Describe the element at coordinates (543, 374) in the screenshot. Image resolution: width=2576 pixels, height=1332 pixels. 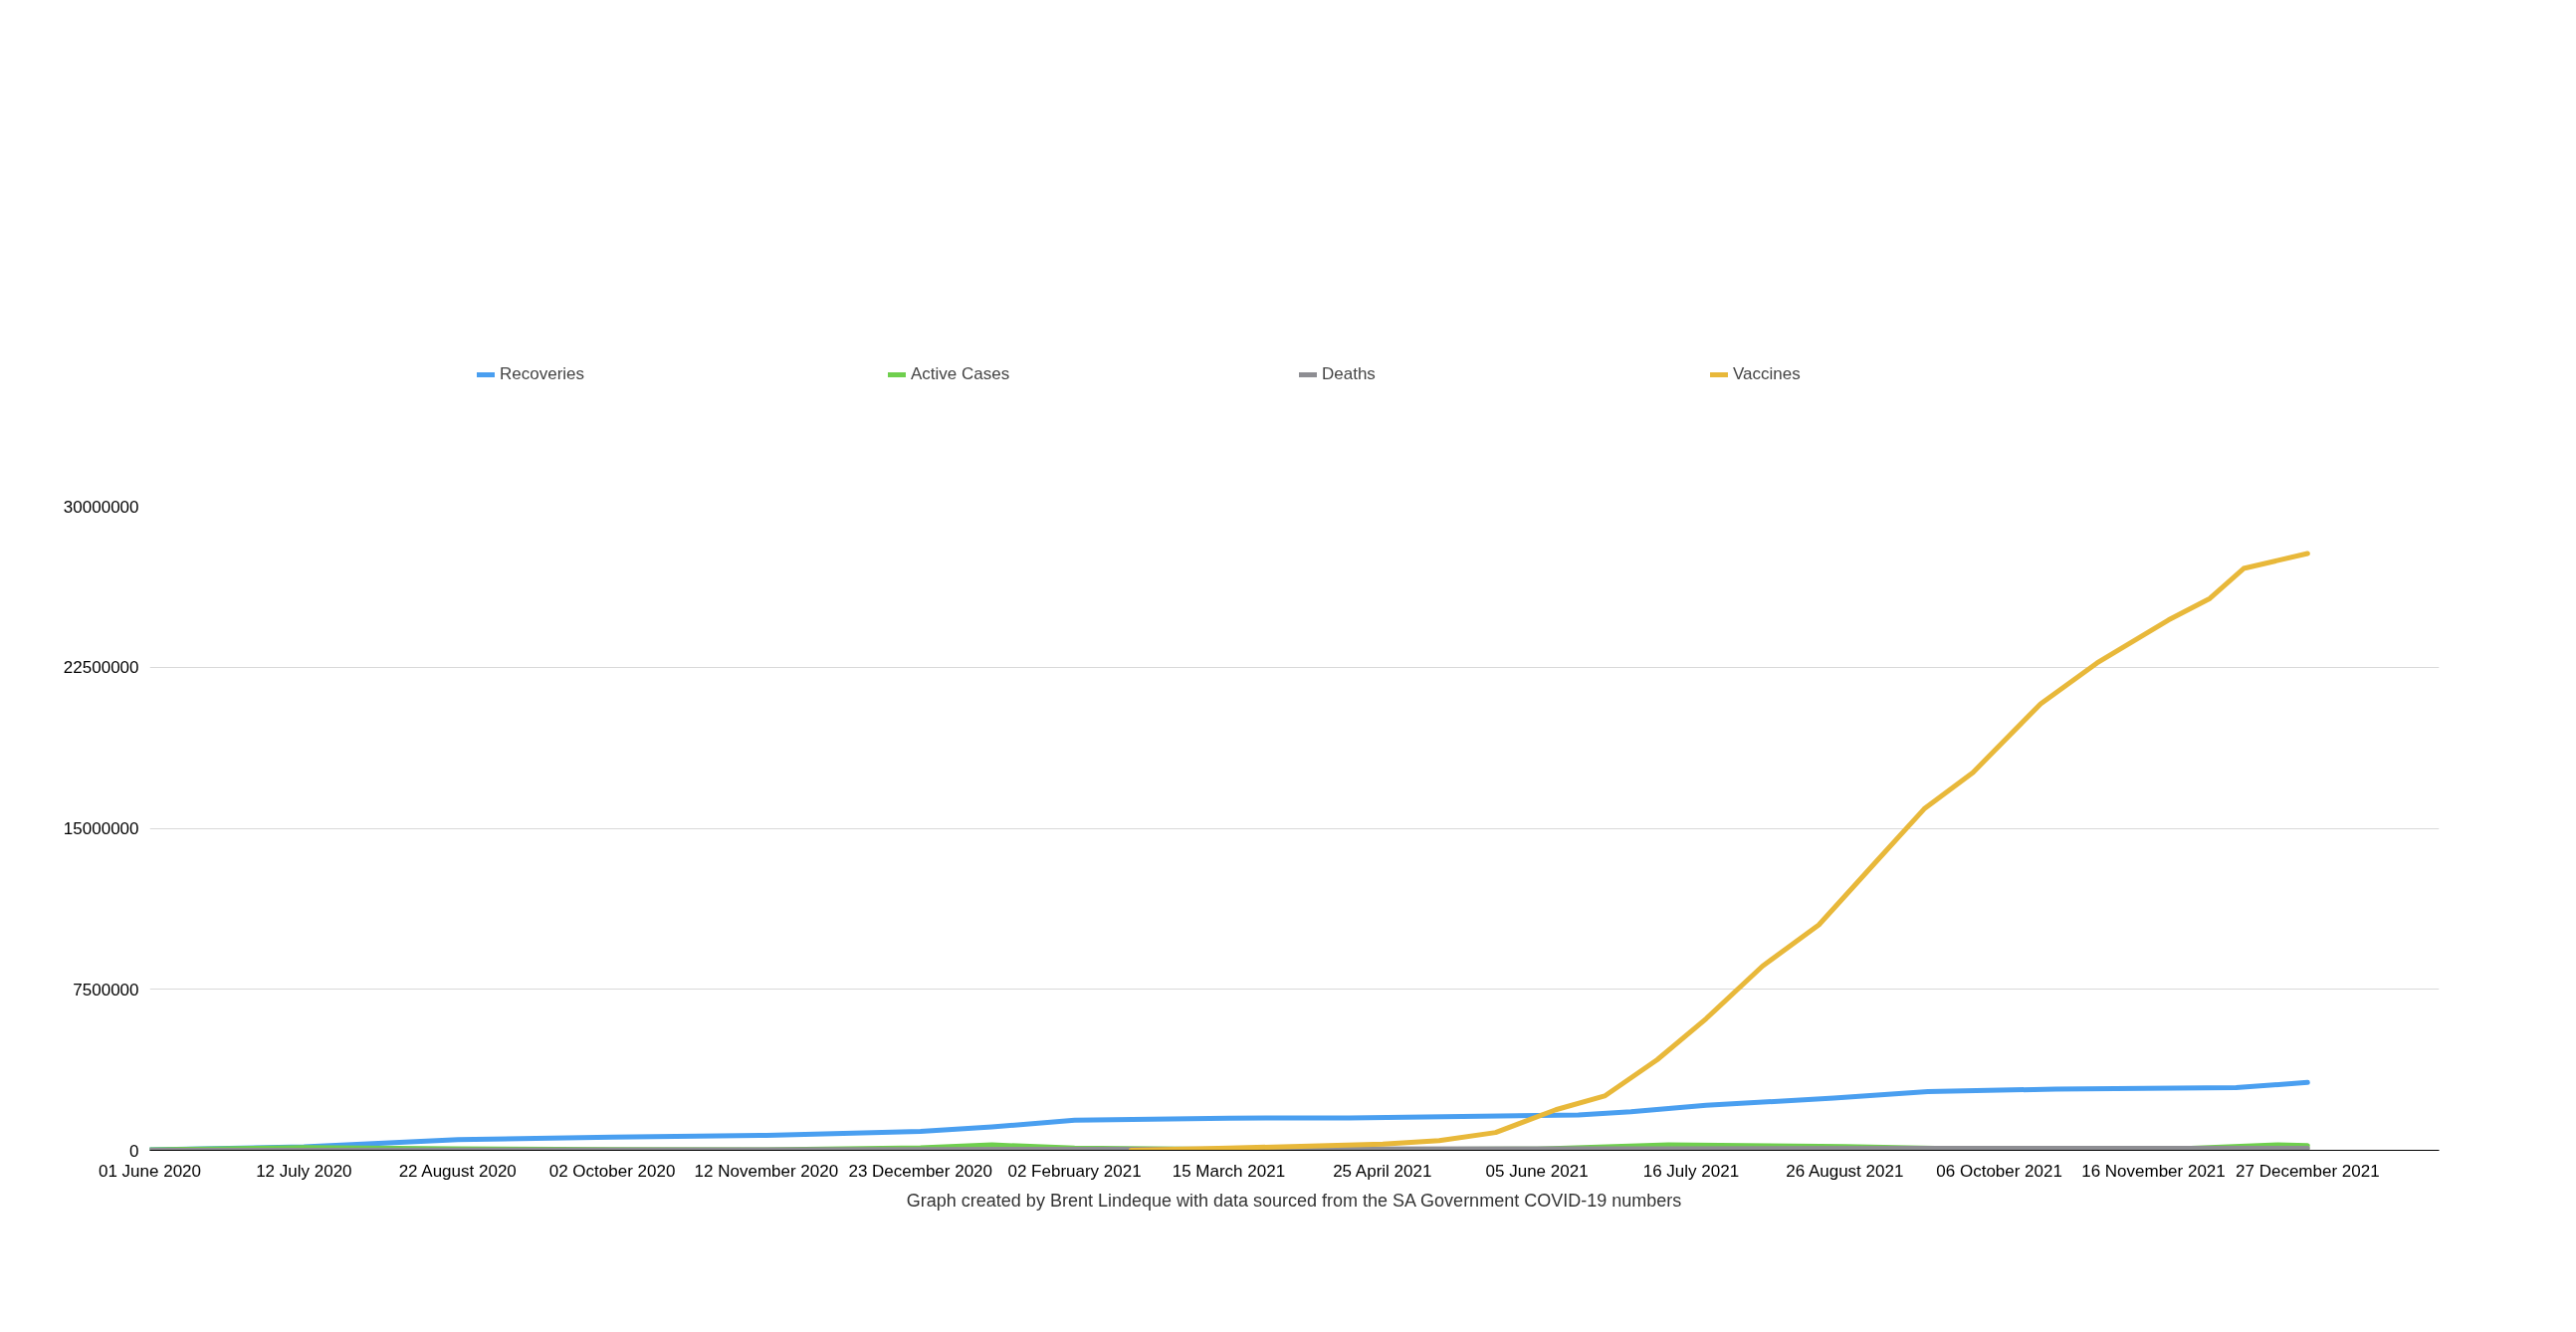
I see `legend-label: Recoveries` at that location.